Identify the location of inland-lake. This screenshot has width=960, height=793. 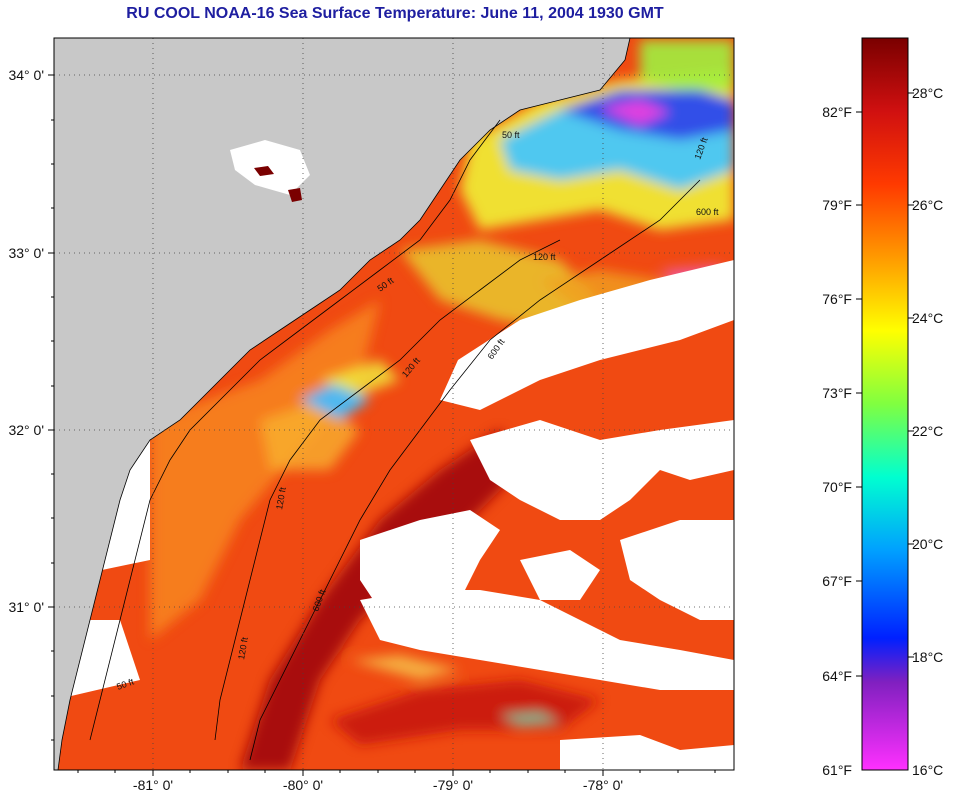
(270, 167).